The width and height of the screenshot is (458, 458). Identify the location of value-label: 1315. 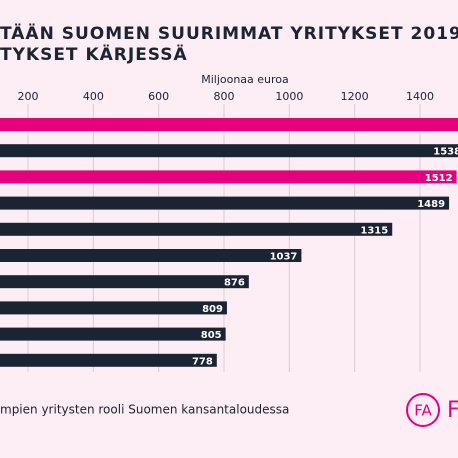
(374, 230).